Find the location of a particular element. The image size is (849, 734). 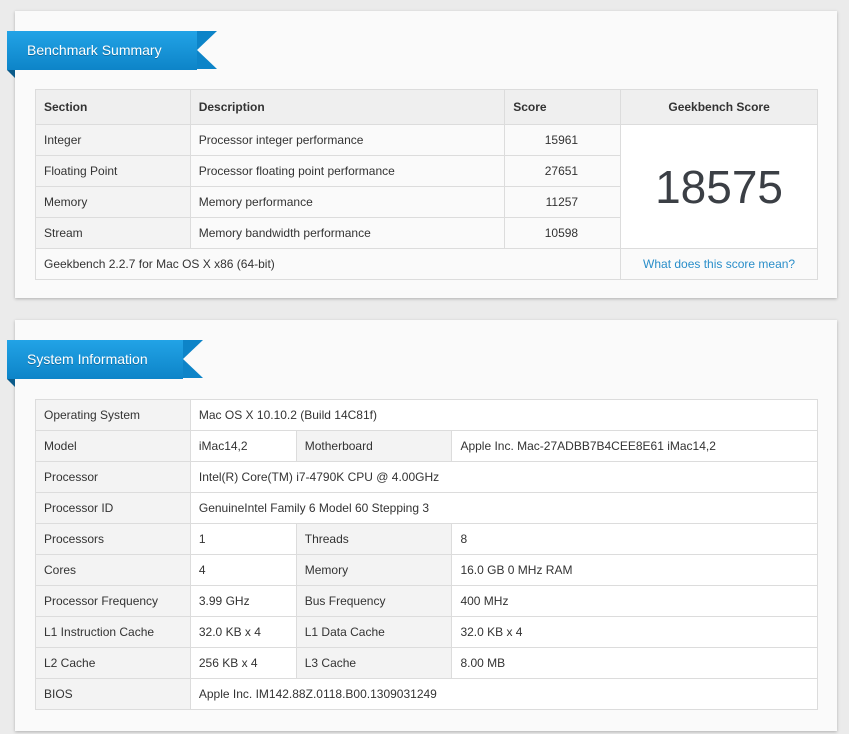

bios-label: BIOS is located at coordinates (113, 694).